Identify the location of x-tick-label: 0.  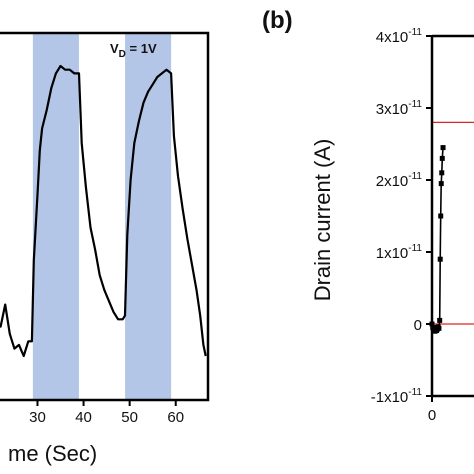
(432, 415).